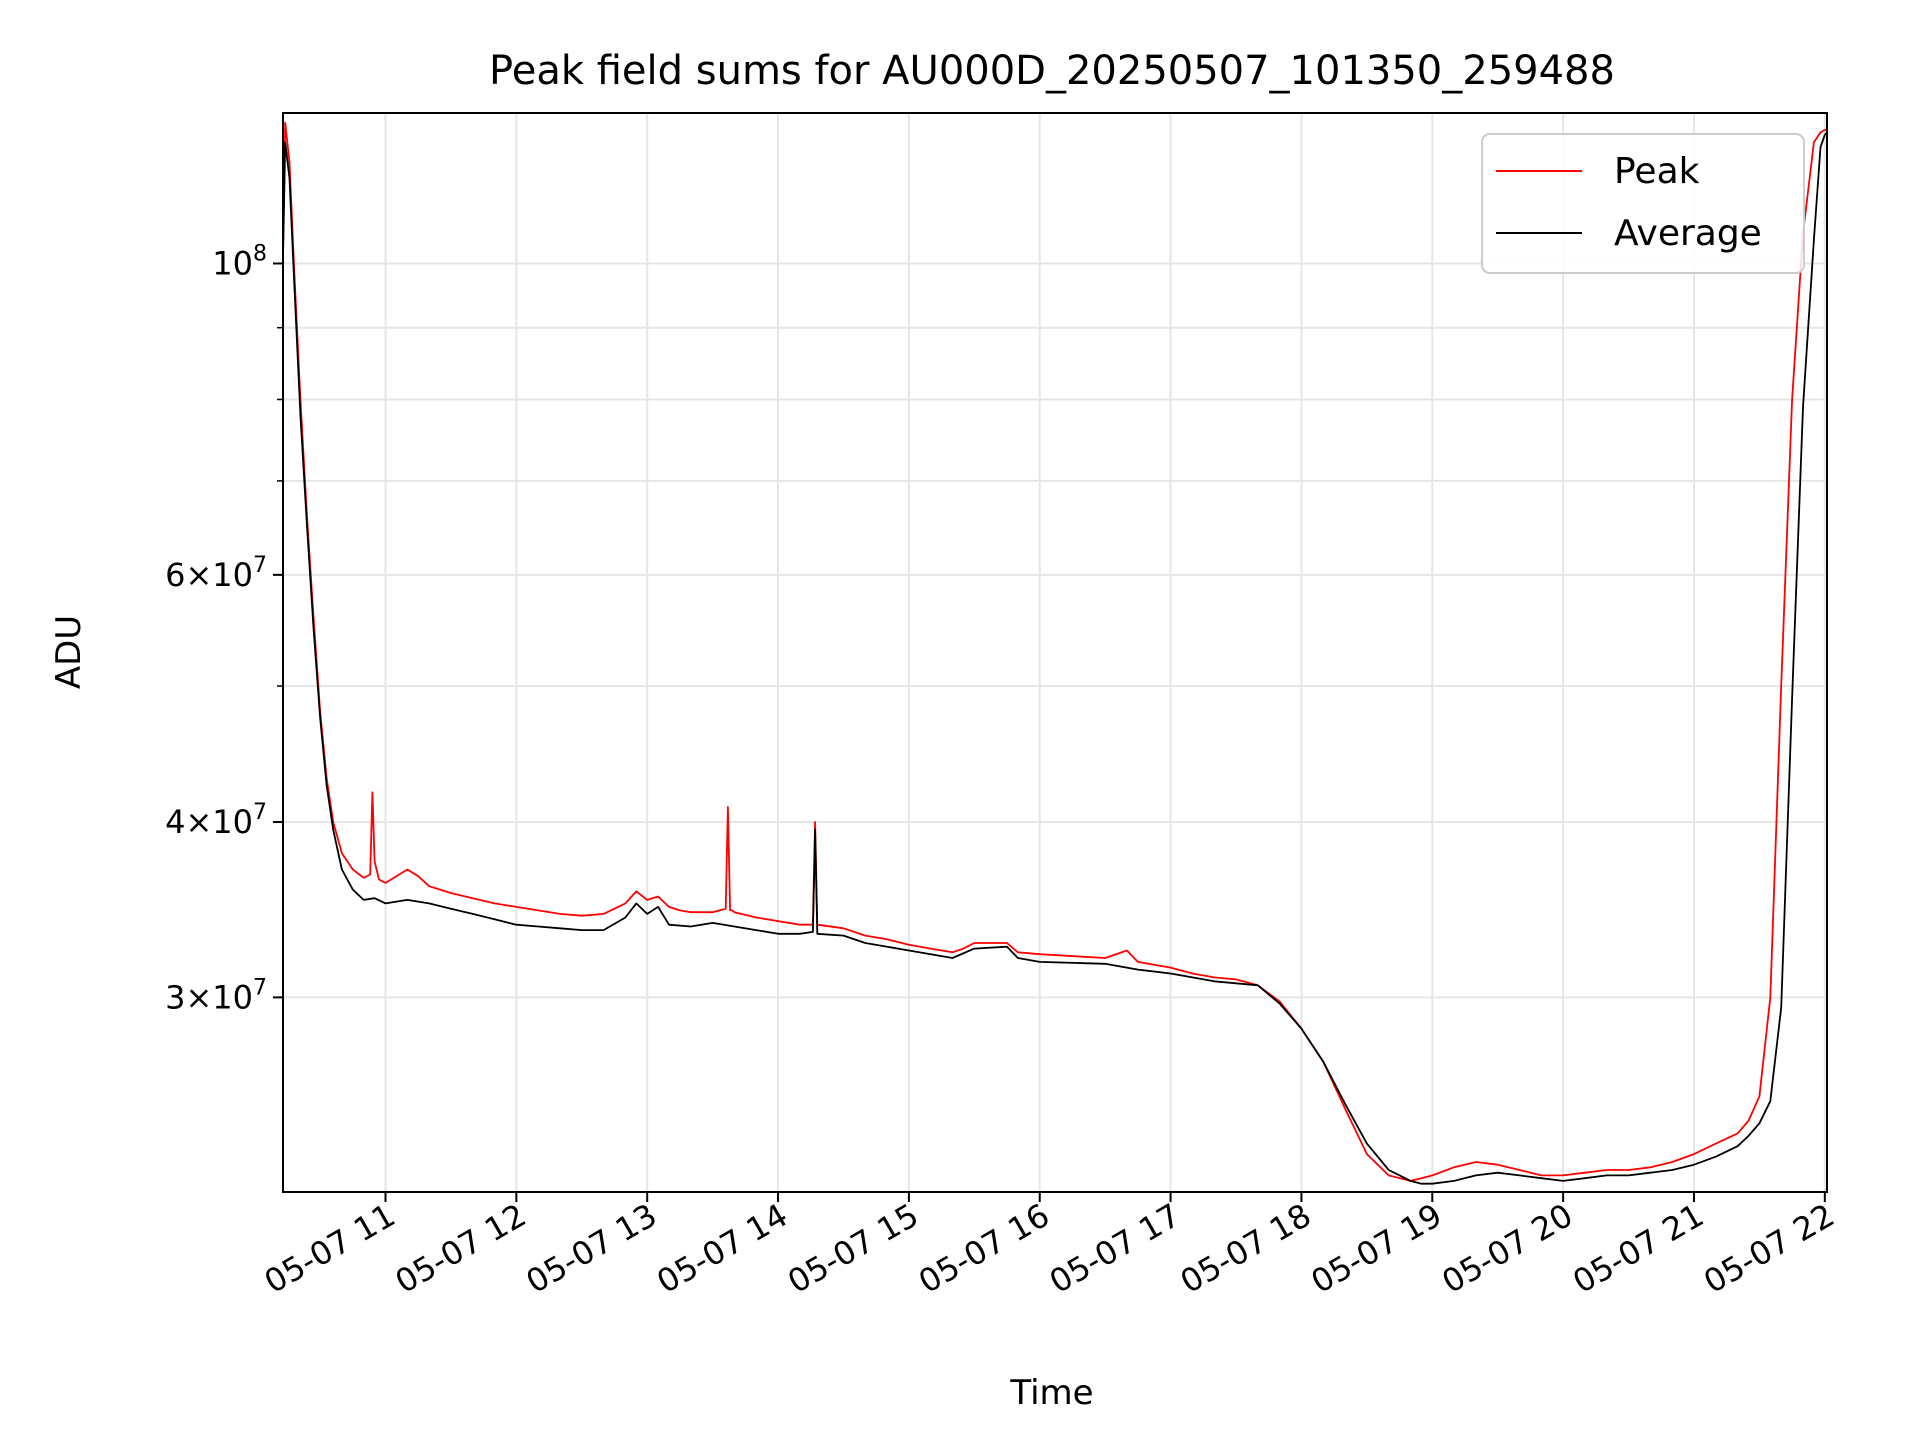 Image resolution: width=1920 pixels, height=1440 pixels. Describe the element at coordinates (1688, 233) in the screenshot. I see `legend-average-label: Average` at that location.